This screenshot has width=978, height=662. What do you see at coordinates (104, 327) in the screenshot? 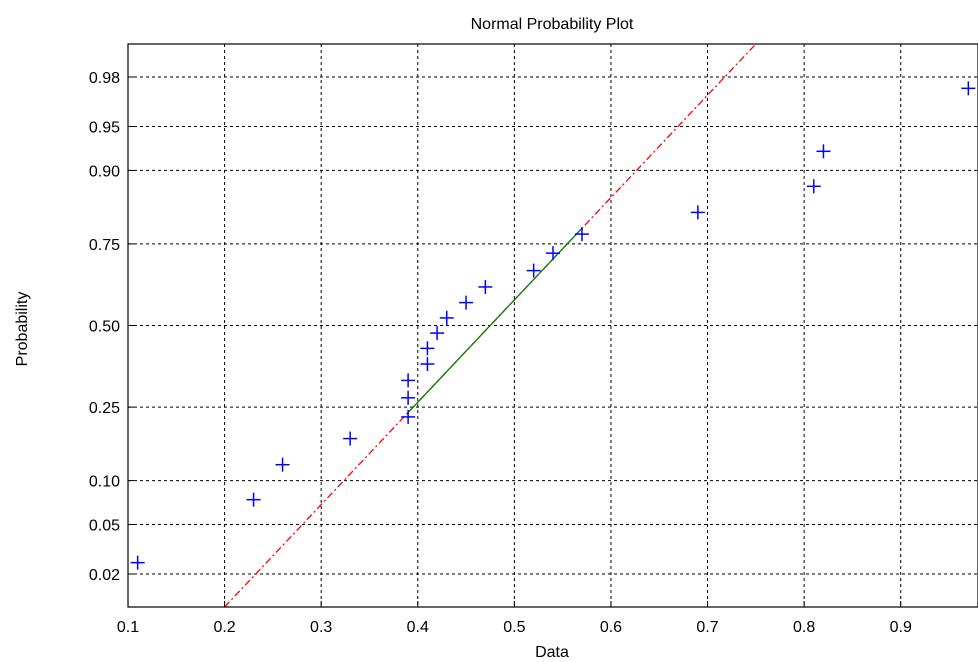
I see `y-tick-label: 0.50` at bounding box center [104, 327].